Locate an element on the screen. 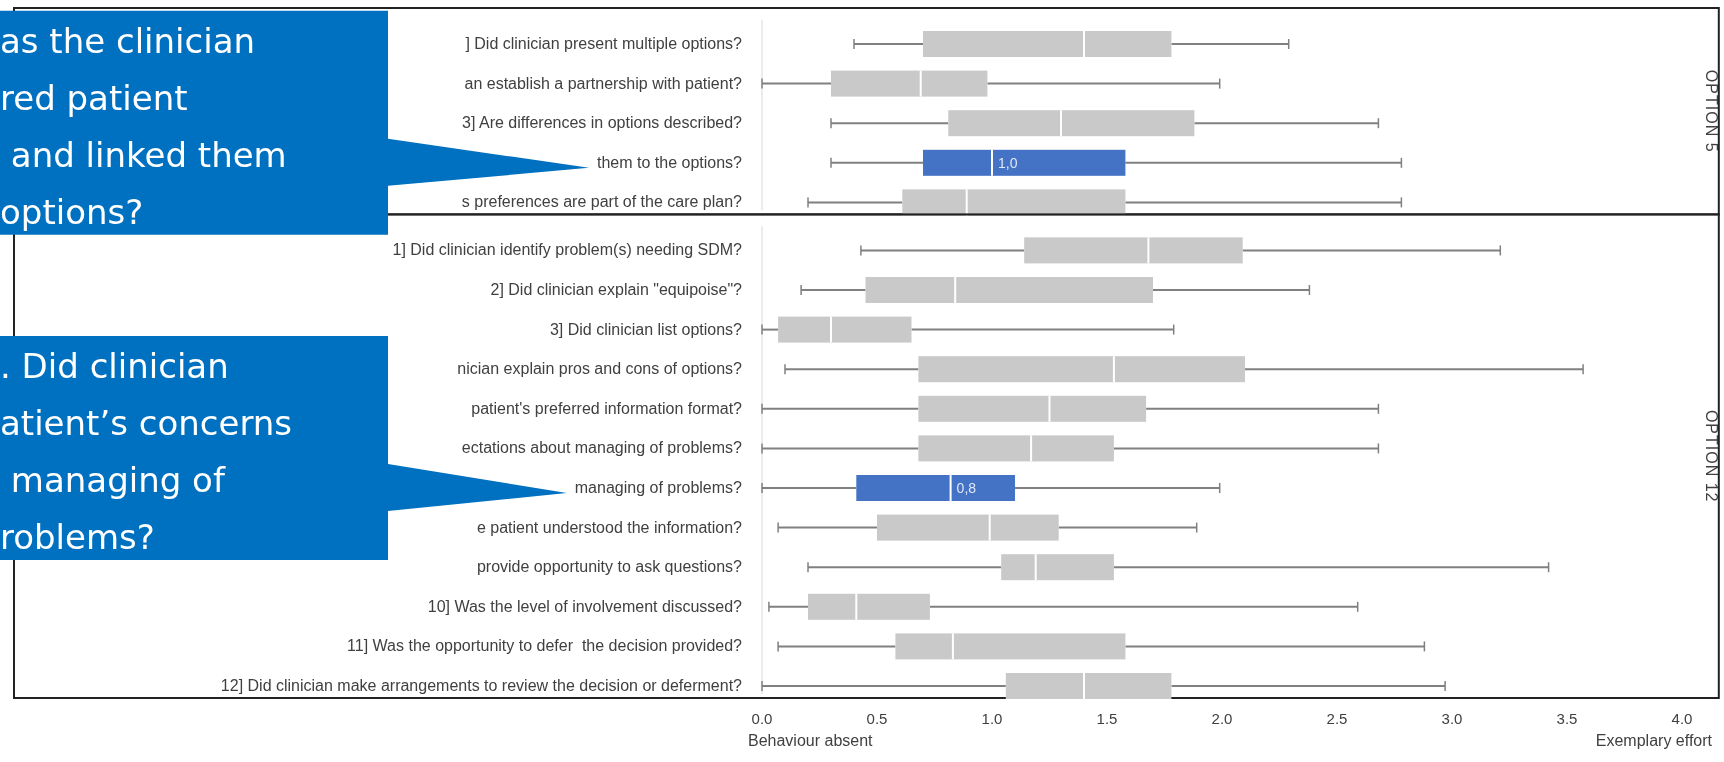  y-tick-label: an establish a partnership with patient? is located at coordinates (603, 83).